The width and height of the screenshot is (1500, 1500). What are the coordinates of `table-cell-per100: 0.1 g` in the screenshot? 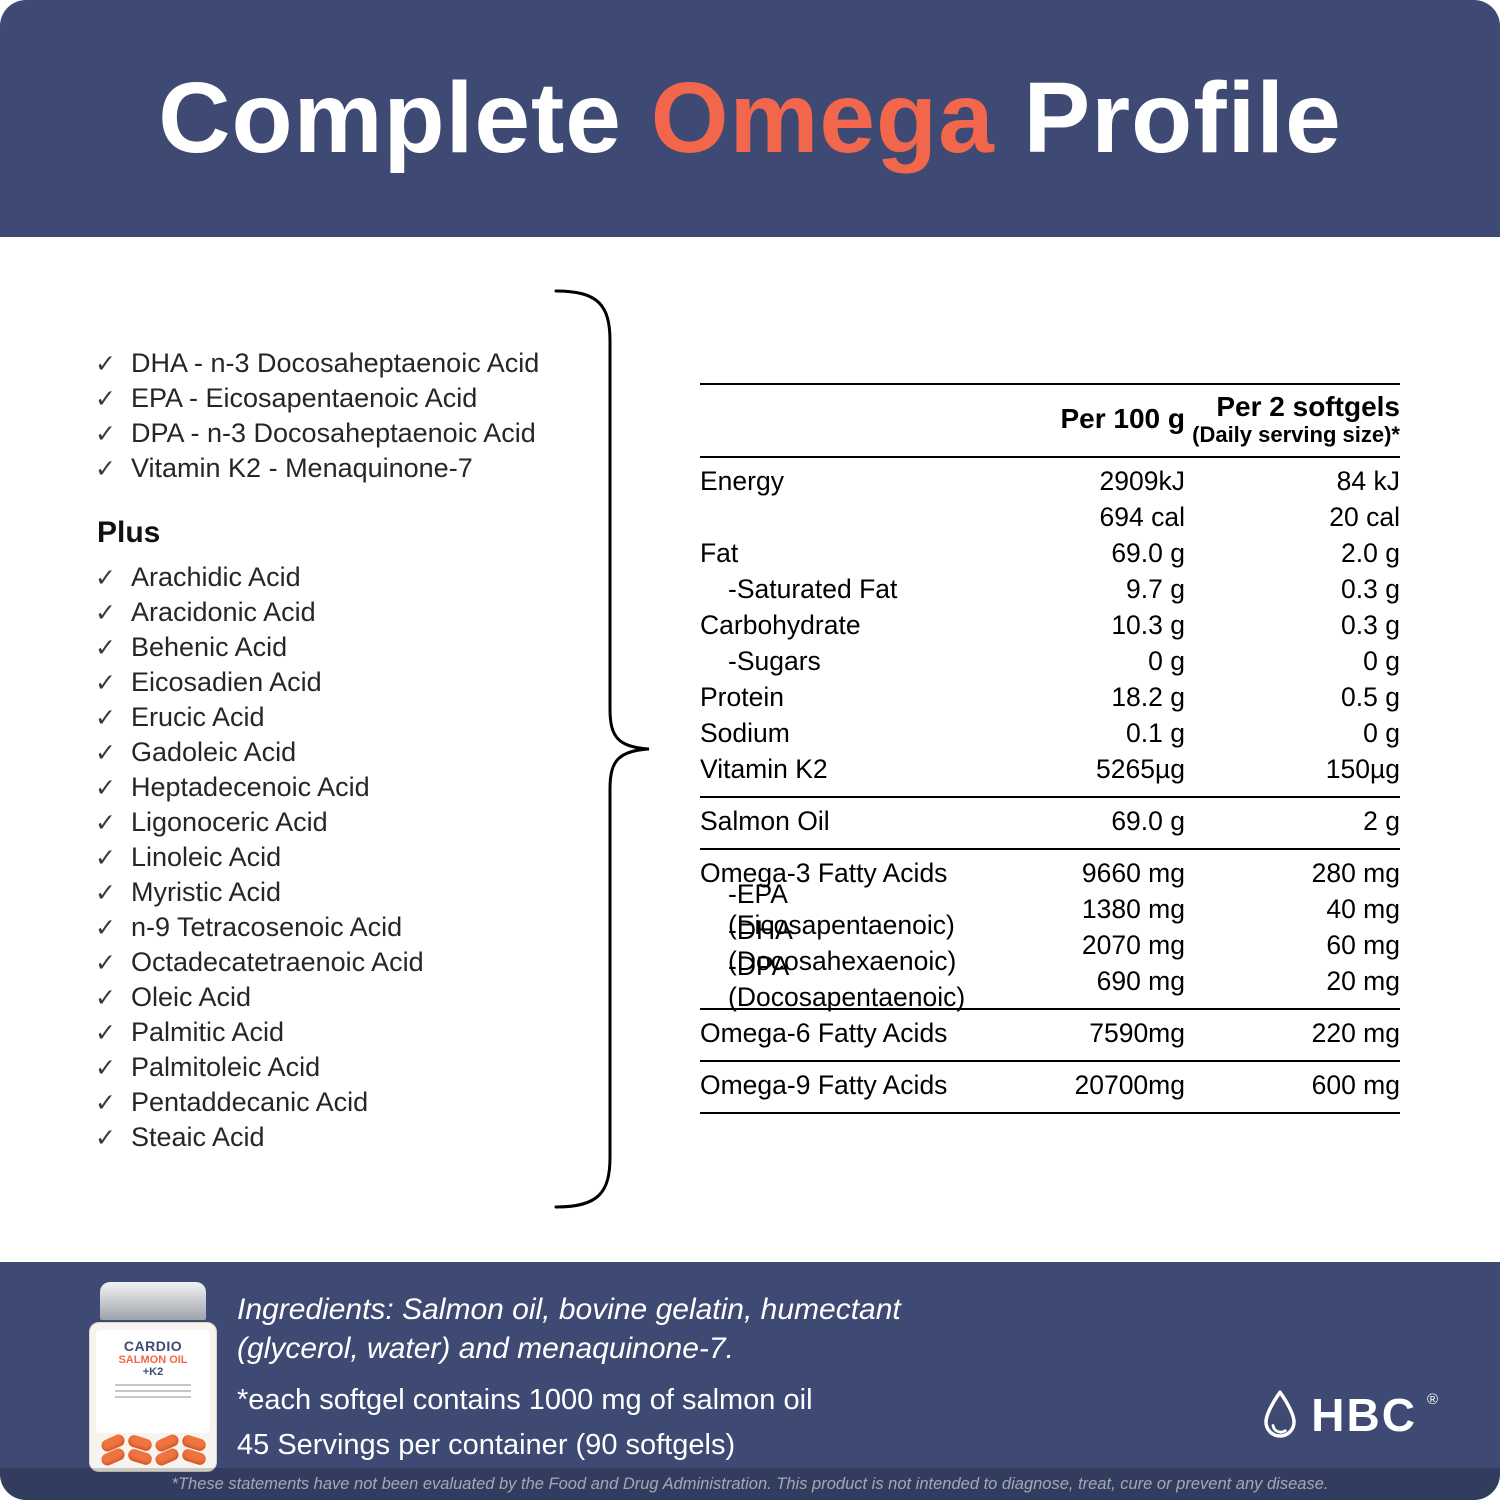 It's located at (1155, 733).